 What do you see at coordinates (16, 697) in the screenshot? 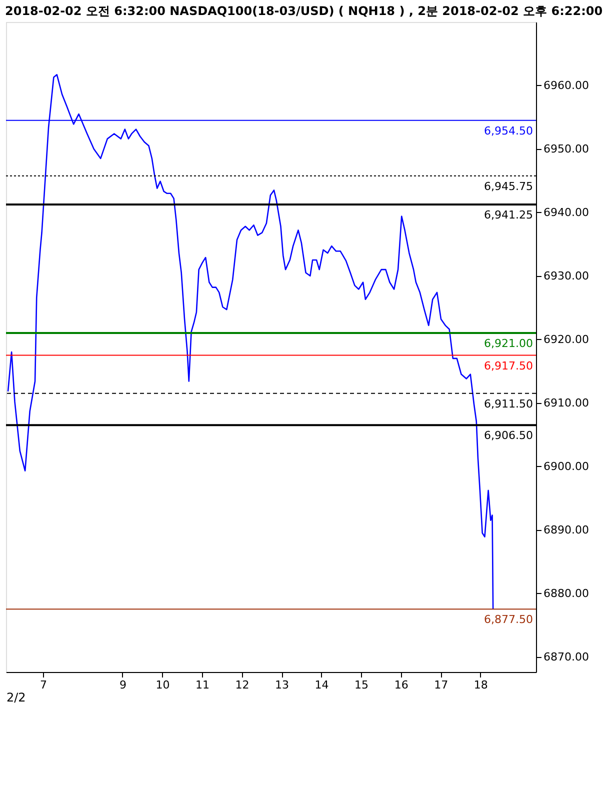
I see `x-axis-title: 2/2` at bounding box center [16, 697].